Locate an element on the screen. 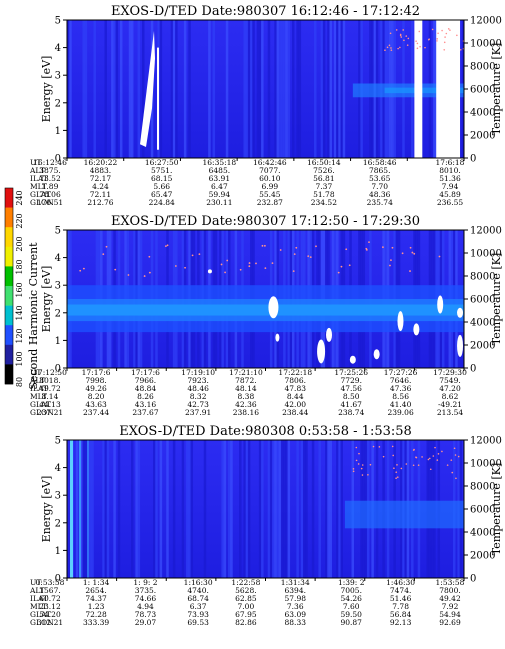 This screenshot has width=505, height=649. ephemeris-value: 72.11 is located at coordinates (100, 194).